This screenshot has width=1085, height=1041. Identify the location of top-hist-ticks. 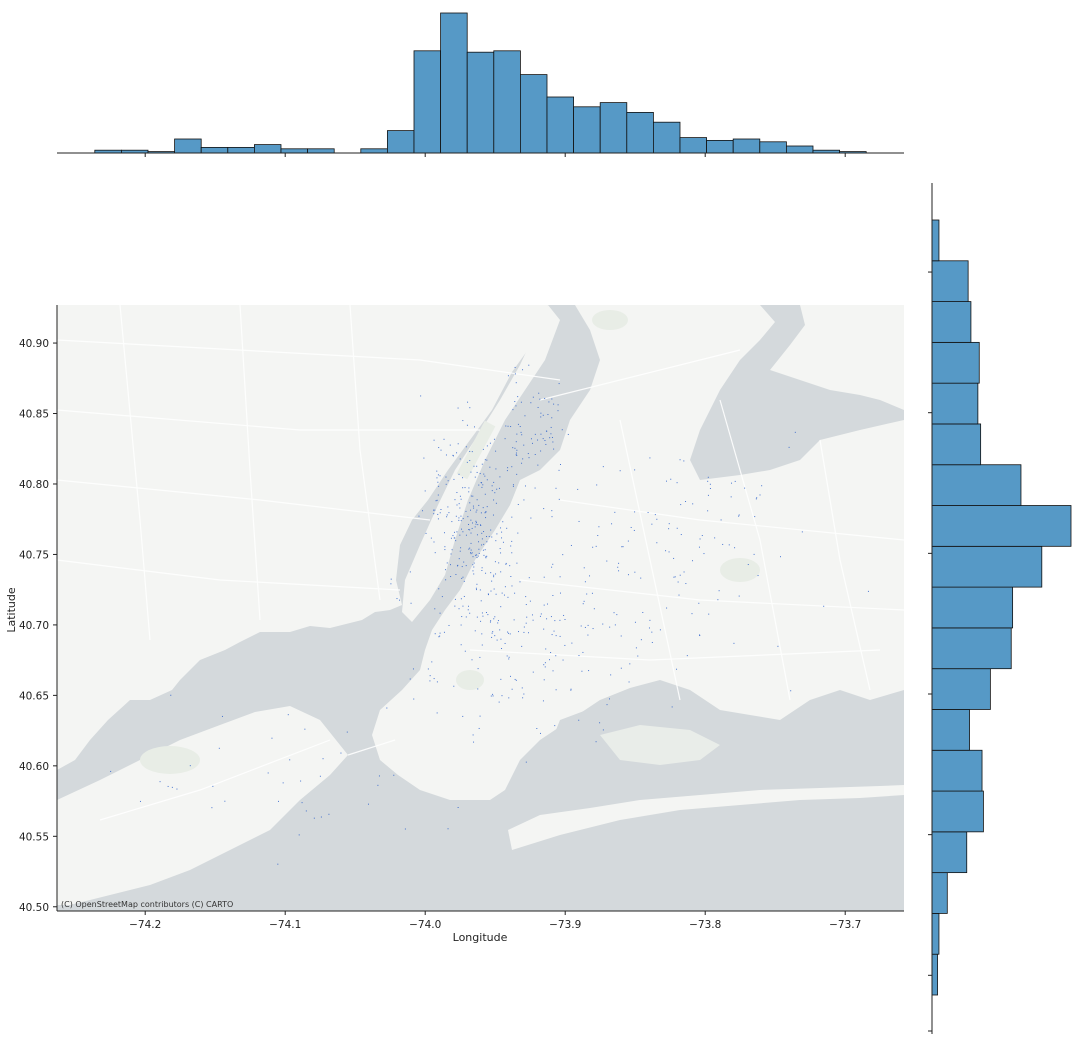
(495, 155).